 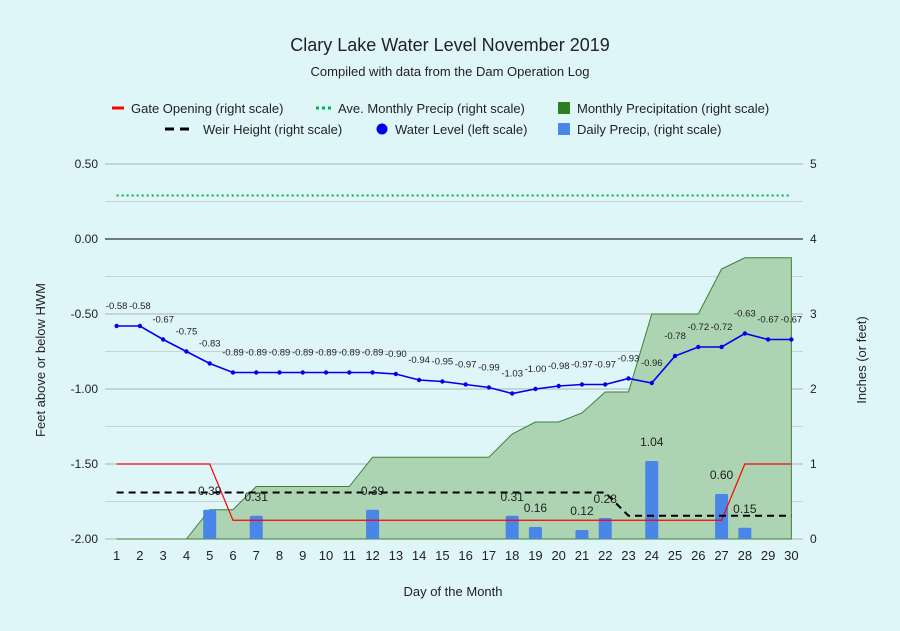 What do you see at coordinates (605, 555) in the screenshot?
I see `x-tick-label: 22` at bounding box center [605, 555].